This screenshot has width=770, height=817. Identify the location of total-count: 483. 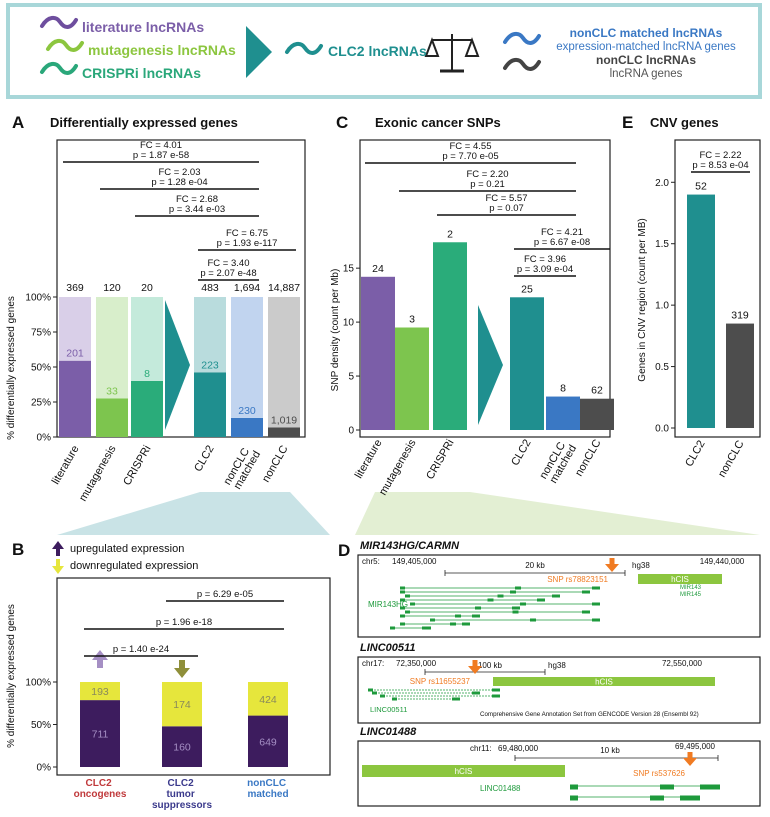
(210, 288).